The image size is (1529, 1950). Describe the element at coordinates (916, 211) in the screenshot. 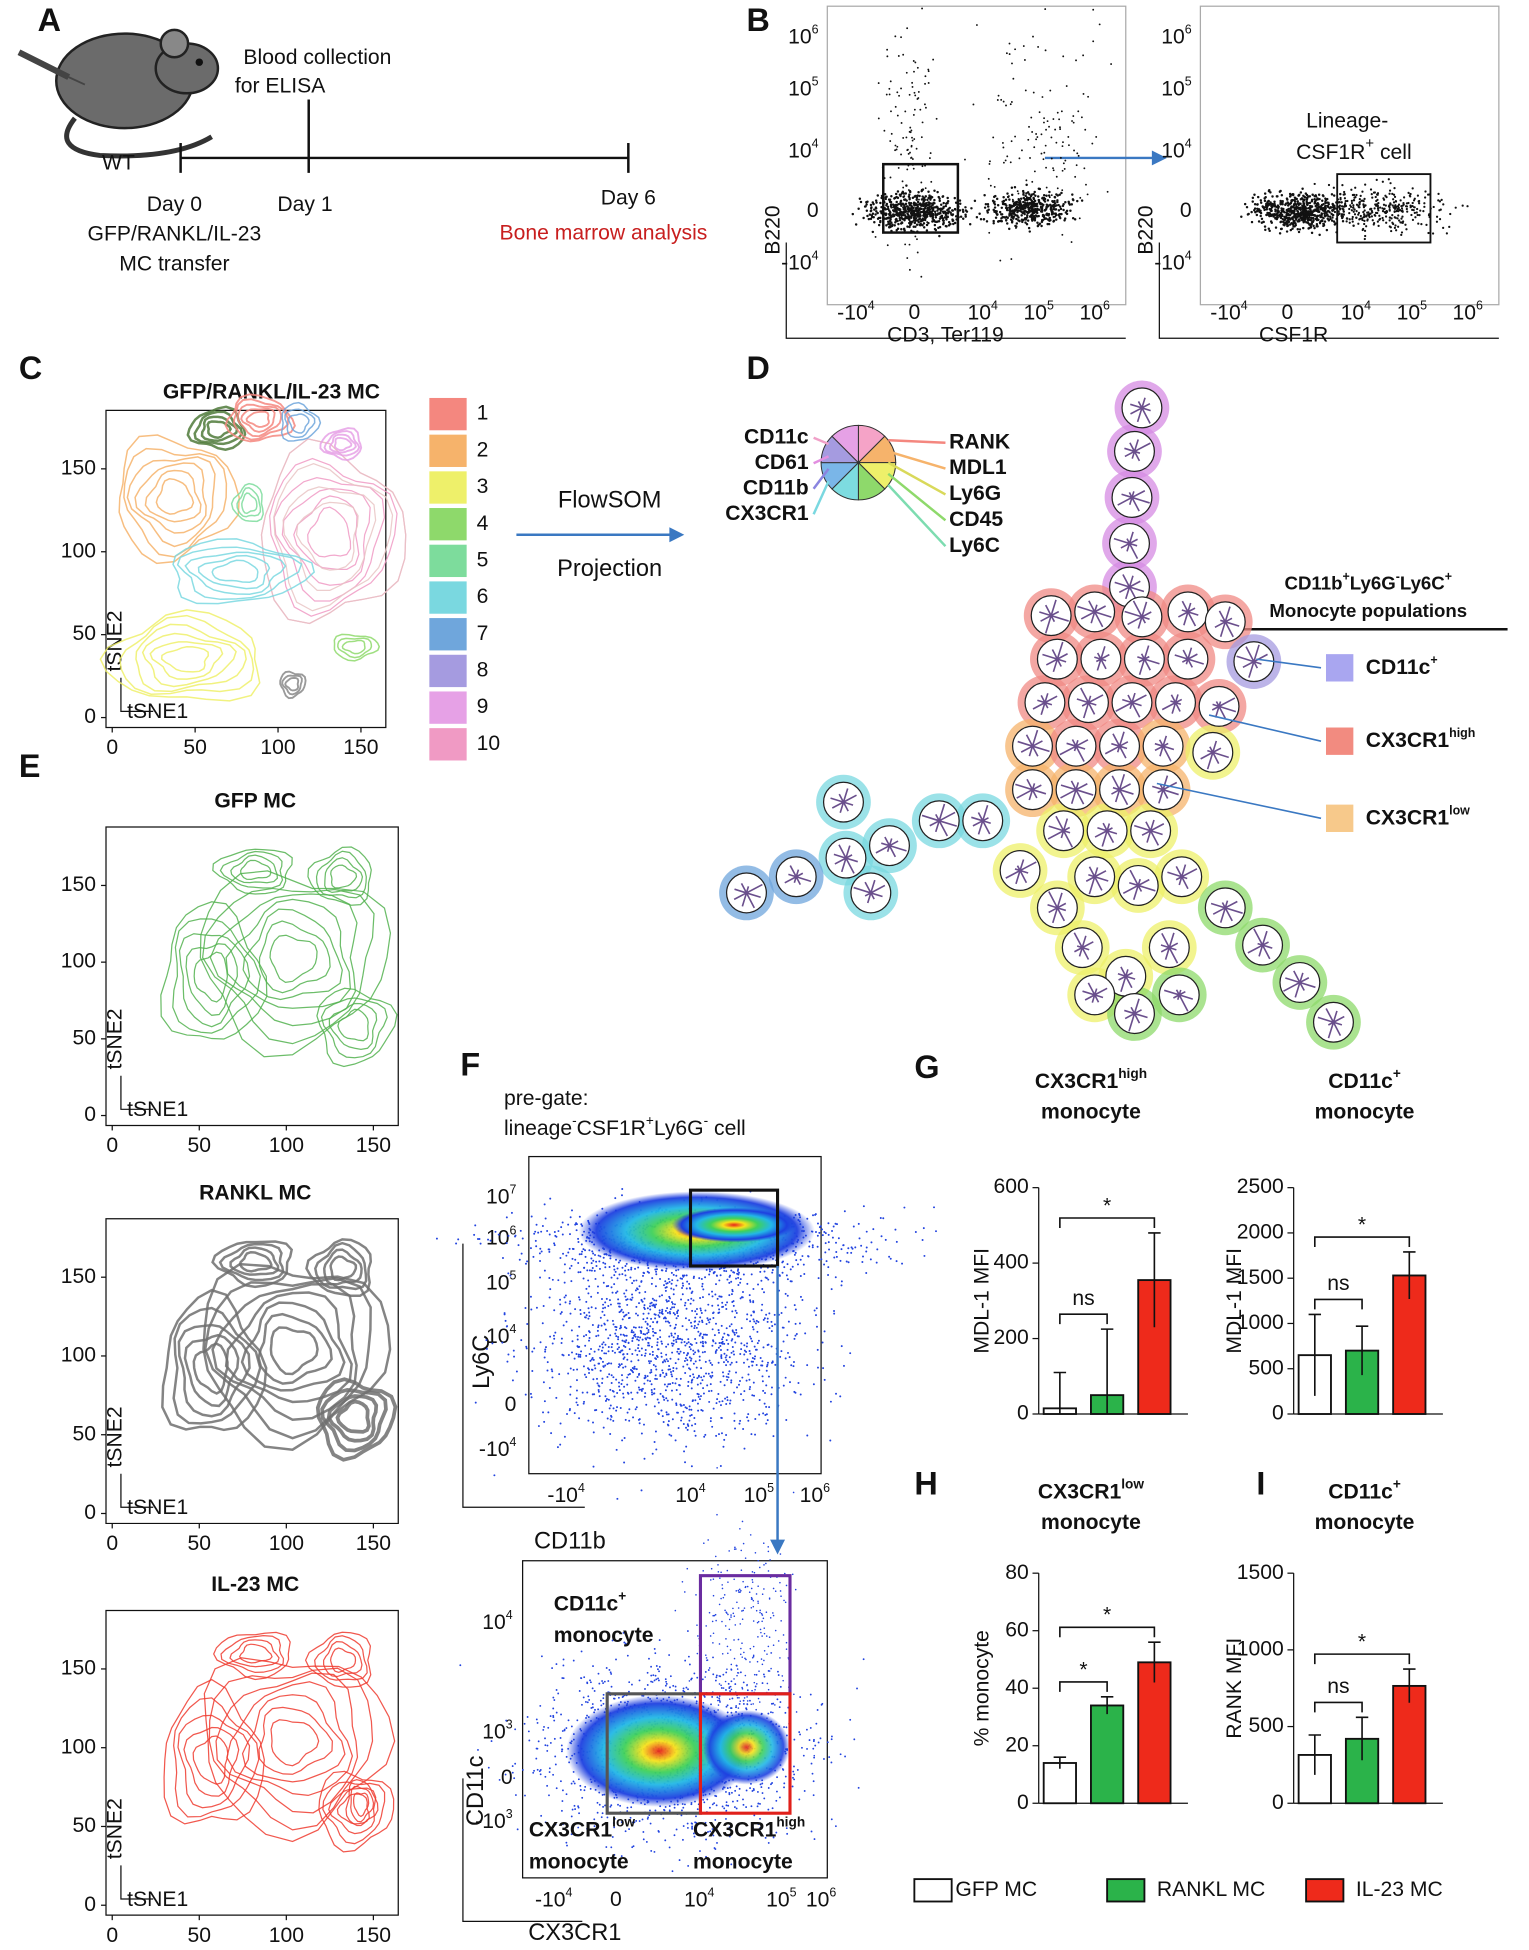

I see `event-cloud` at that location.